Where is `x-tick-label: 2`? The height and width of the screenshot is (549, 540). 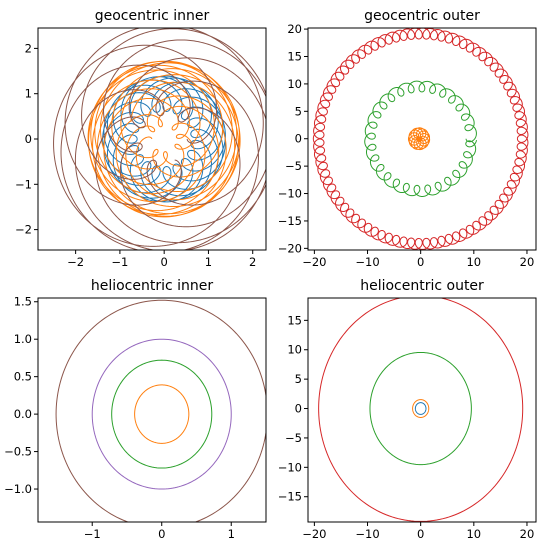 x-tick-label: 2 is located at coordinates (252, 262).